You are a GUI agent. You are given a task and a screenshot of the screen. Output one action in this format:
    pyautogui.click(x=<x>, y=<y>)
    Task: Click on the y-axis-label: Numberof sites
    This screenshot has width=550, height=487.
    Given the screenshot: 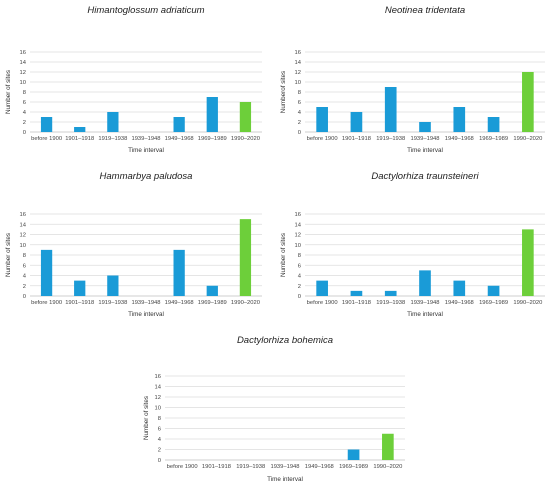 What is the action you would take?
    pyautogui.click(x=283, y=92)
    